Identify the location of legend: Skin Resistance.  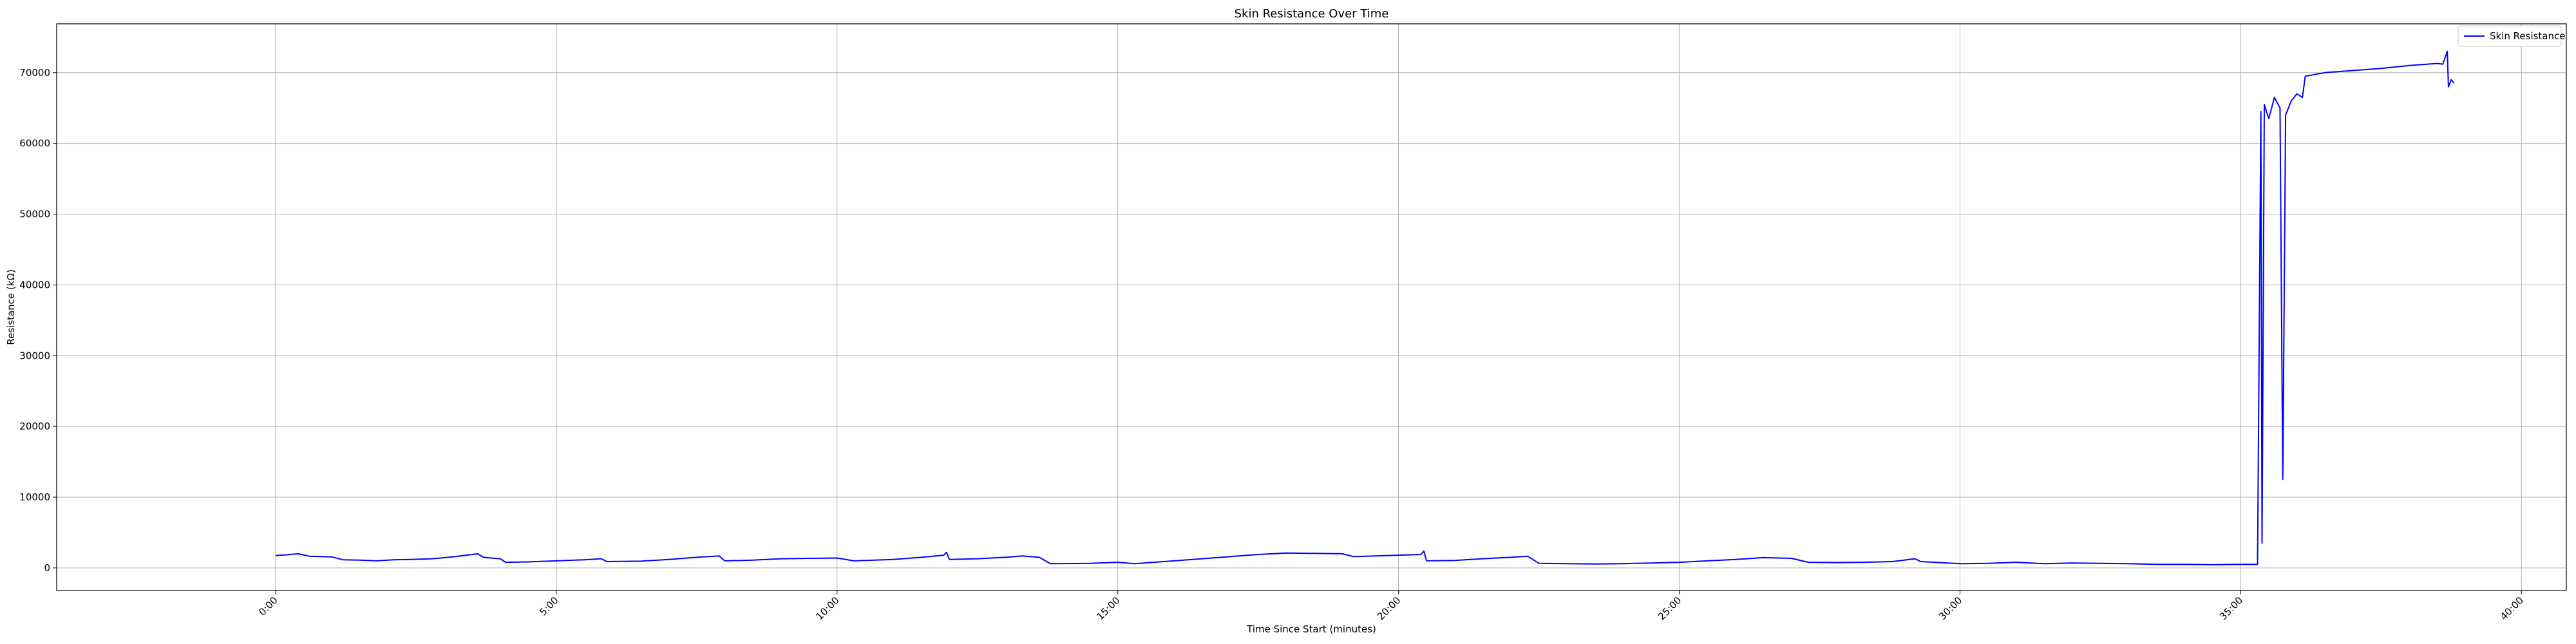
(2511, 36).